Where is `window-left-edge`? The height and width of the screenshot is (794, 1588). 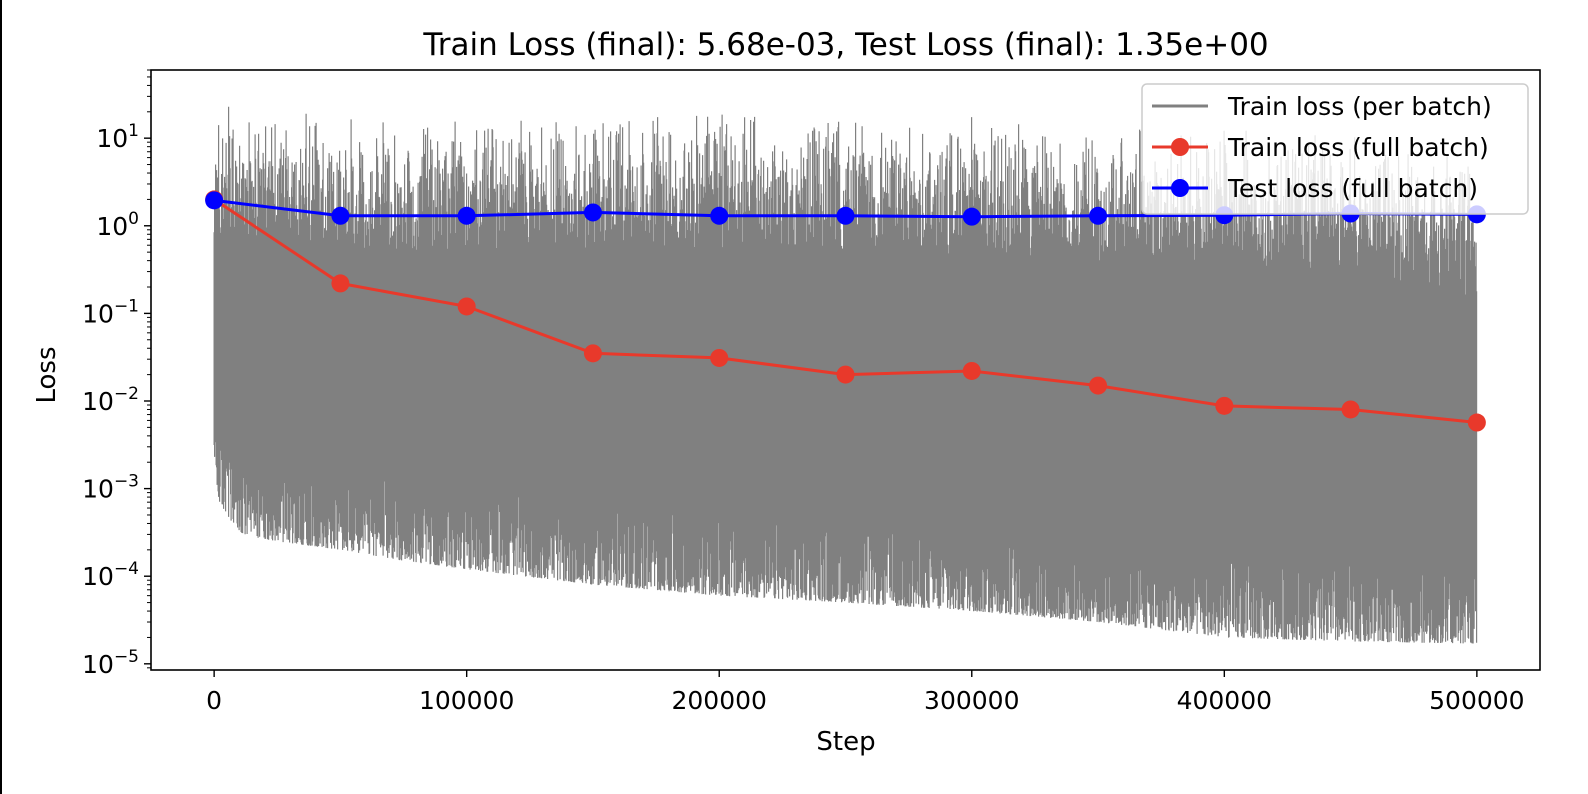 window-left-edge is located at coordinates (1, 397).